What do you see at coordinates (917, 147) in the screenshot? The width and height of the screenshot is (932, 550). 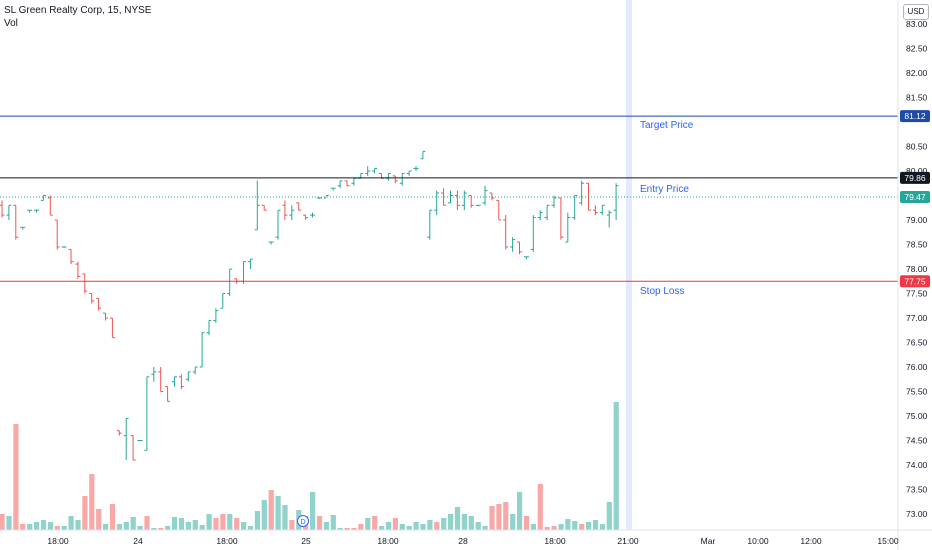 I see `price-tick-label: 80.50` at bounding box center [917, 147].